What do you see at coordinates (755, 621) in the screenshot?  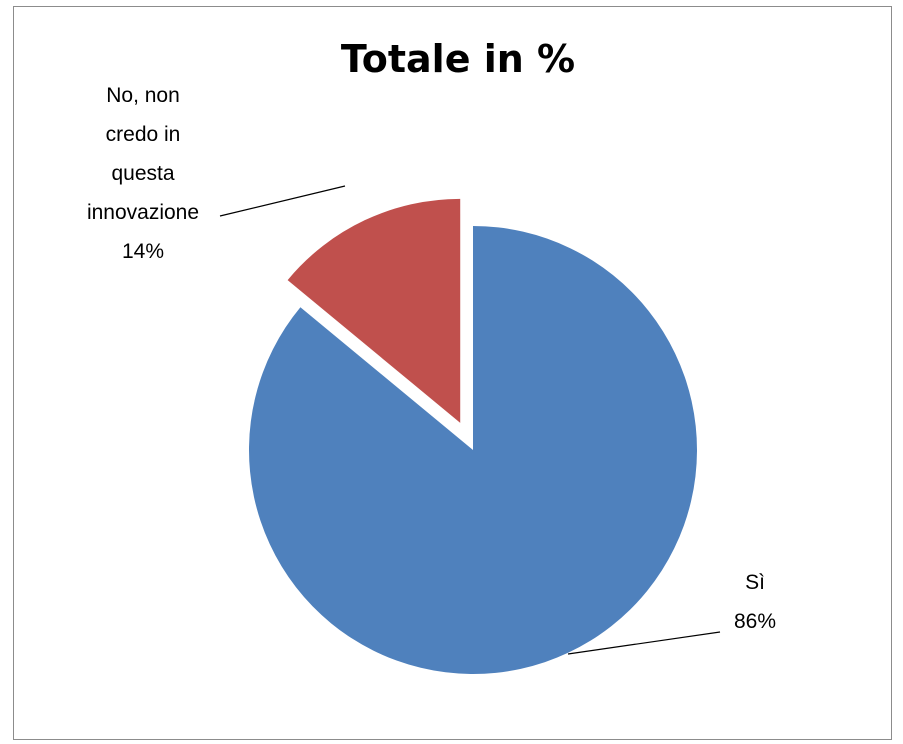 I see `data-label-value-1: 86%` at bounding box center [755, 621].